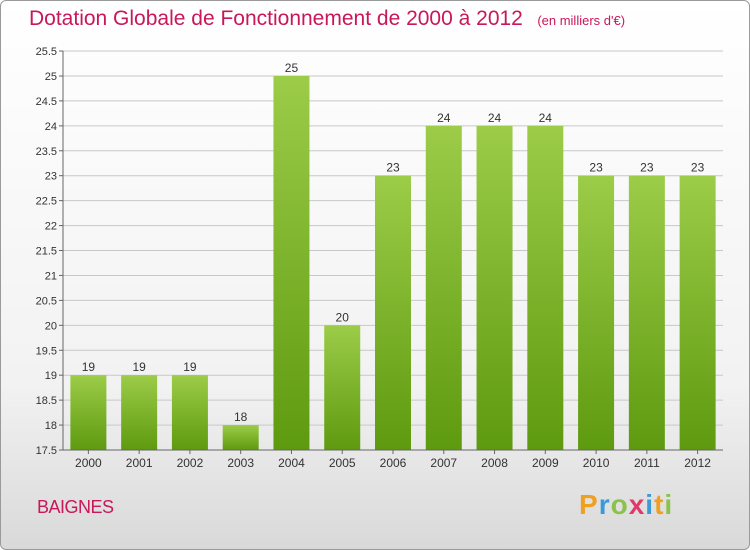 This screenshot has width=750, height=550. What do you see at coordinates (604, 504) in the screenshot?
I see `logo-letter: r` at bounding box center [604, 504].